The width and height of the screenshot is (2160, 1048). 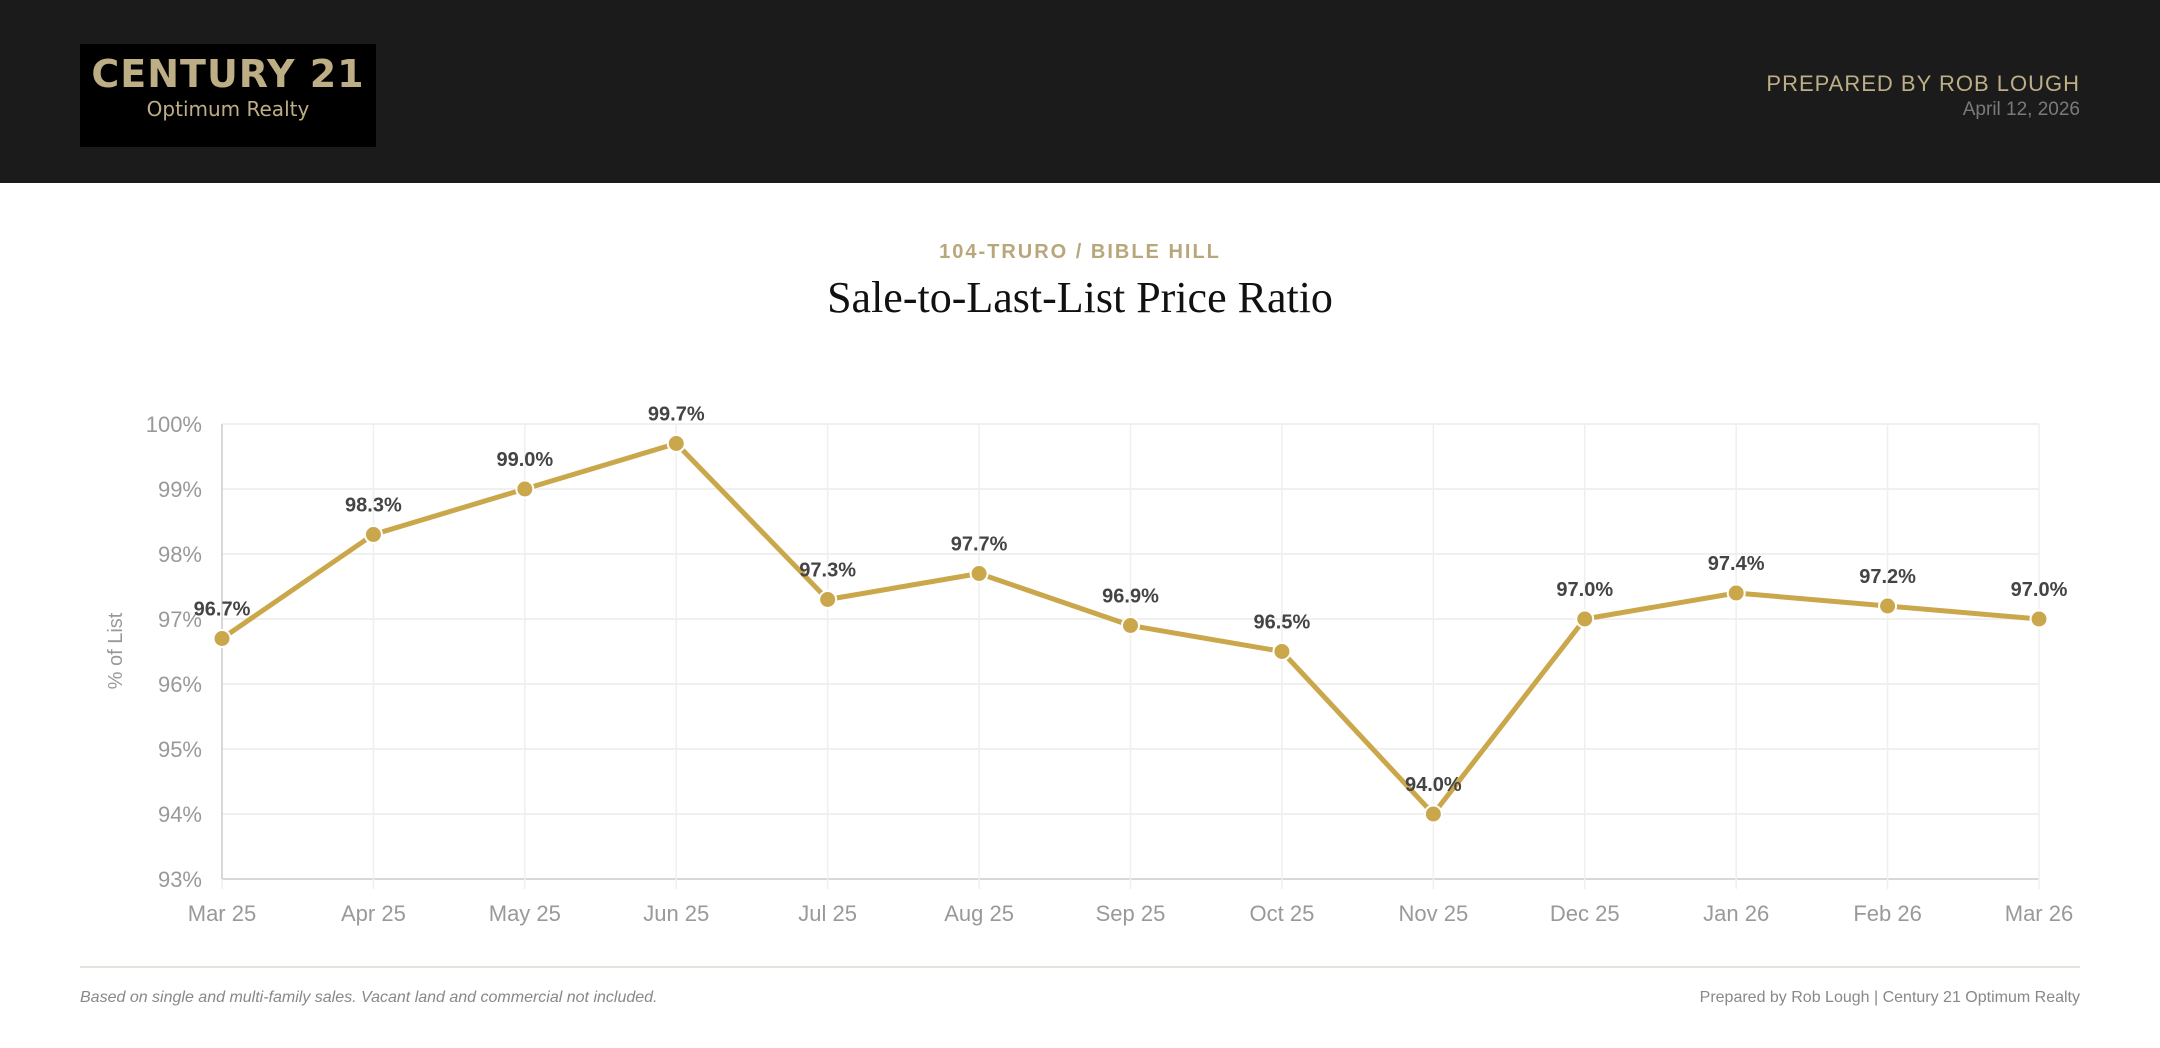 I want to click on x-tick-label: Jul 25, so click(x=827, y=913).